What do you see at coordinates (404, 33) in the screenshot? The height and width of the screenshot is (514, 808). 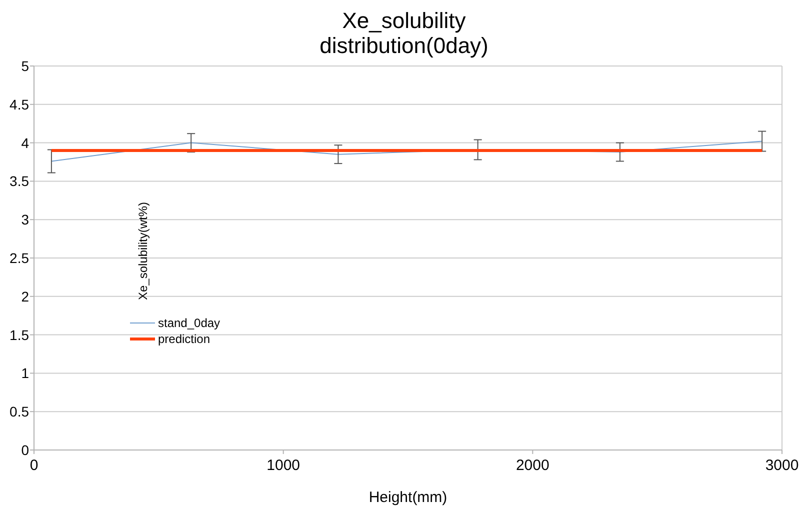 I see `chart-title: Xe_solubility distribution(0day)` at bounding box center [404, 33].